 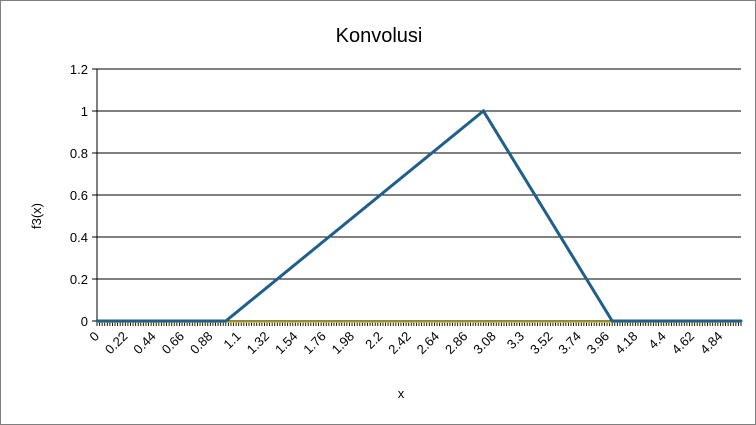 I want to click on x-tick-label: 3.52, so click(x=541, y=343).